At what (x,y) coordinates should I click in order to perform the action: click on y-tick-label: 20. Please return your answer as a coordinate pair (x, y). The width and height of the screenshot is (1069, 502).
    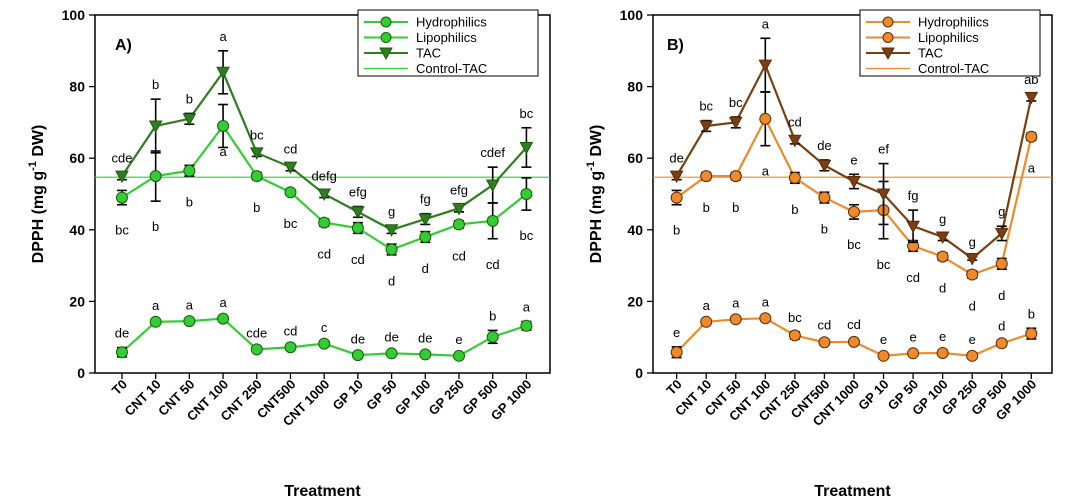
    Looking at the image, I should click on (77, 301).